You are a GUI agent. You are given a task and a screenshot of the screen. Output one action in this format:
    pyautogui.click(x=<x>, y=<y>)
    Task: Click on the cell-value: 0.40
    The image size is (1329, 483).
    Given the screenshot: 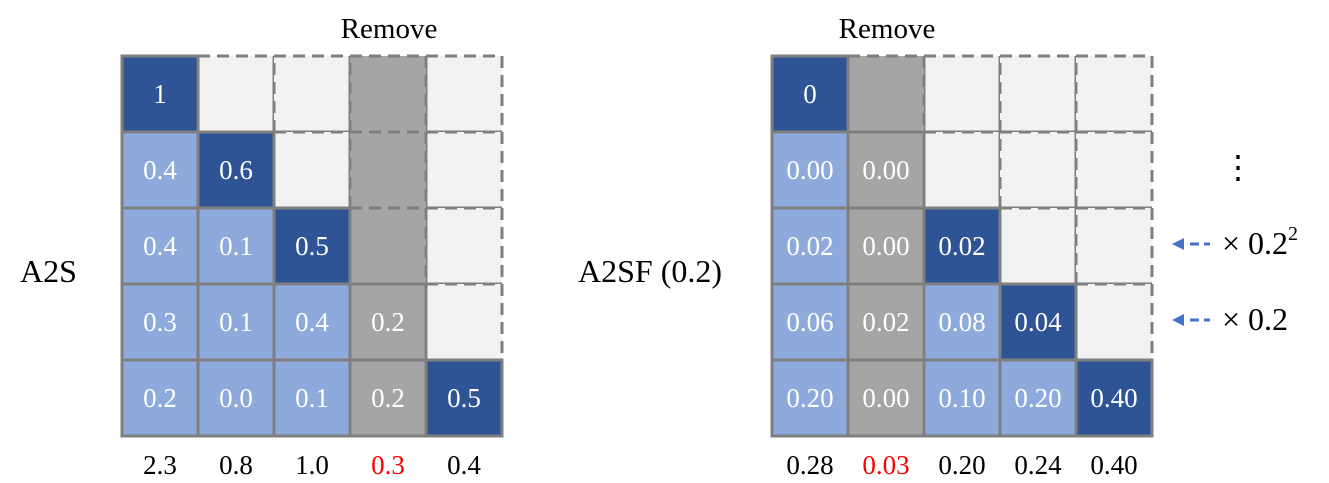 What is the action you would take?
    pyautogui.click(x=1113, y=398)
    